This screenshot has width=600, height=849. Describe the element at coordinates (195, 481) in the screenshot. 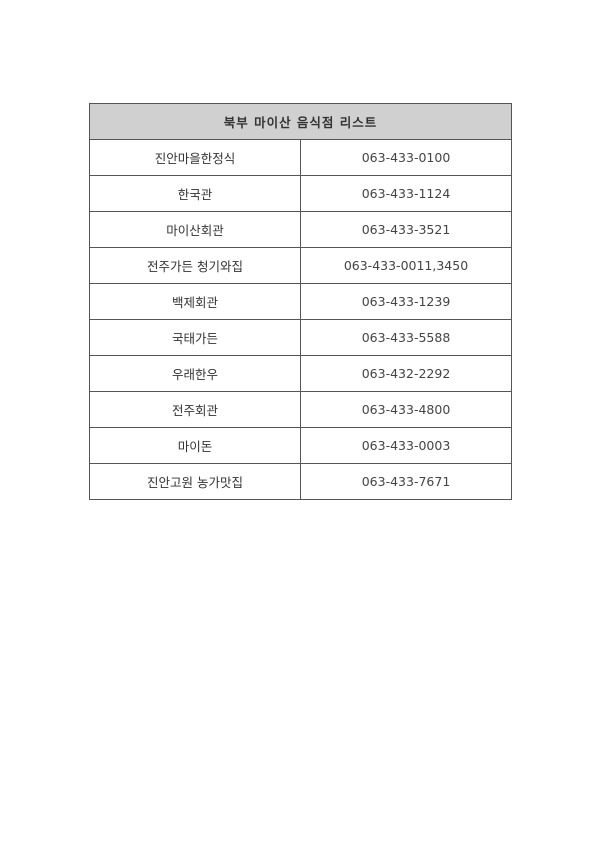

I see `restaurant-name: 진안고원 농가맛집` at that location.